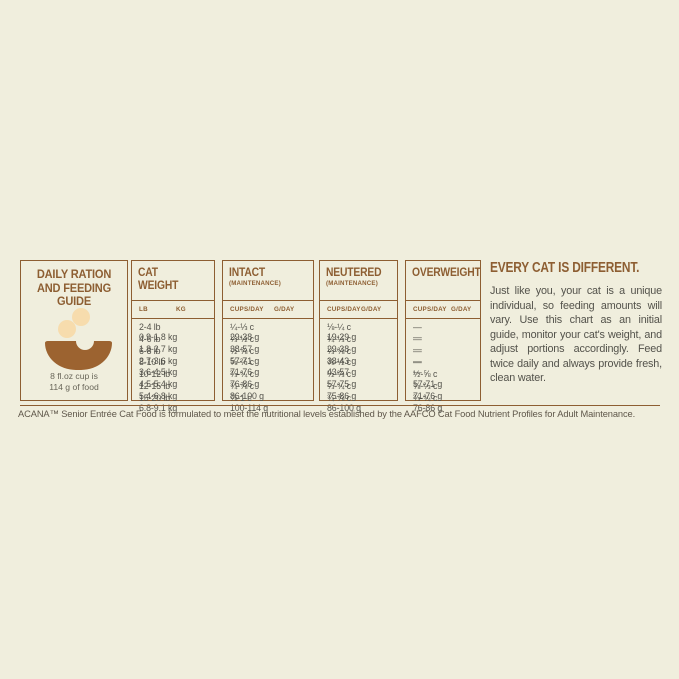 This screenshot has height=679, width=679. I want to click on cell-col2: 0.9-1.8 kg, so click(158, 337).